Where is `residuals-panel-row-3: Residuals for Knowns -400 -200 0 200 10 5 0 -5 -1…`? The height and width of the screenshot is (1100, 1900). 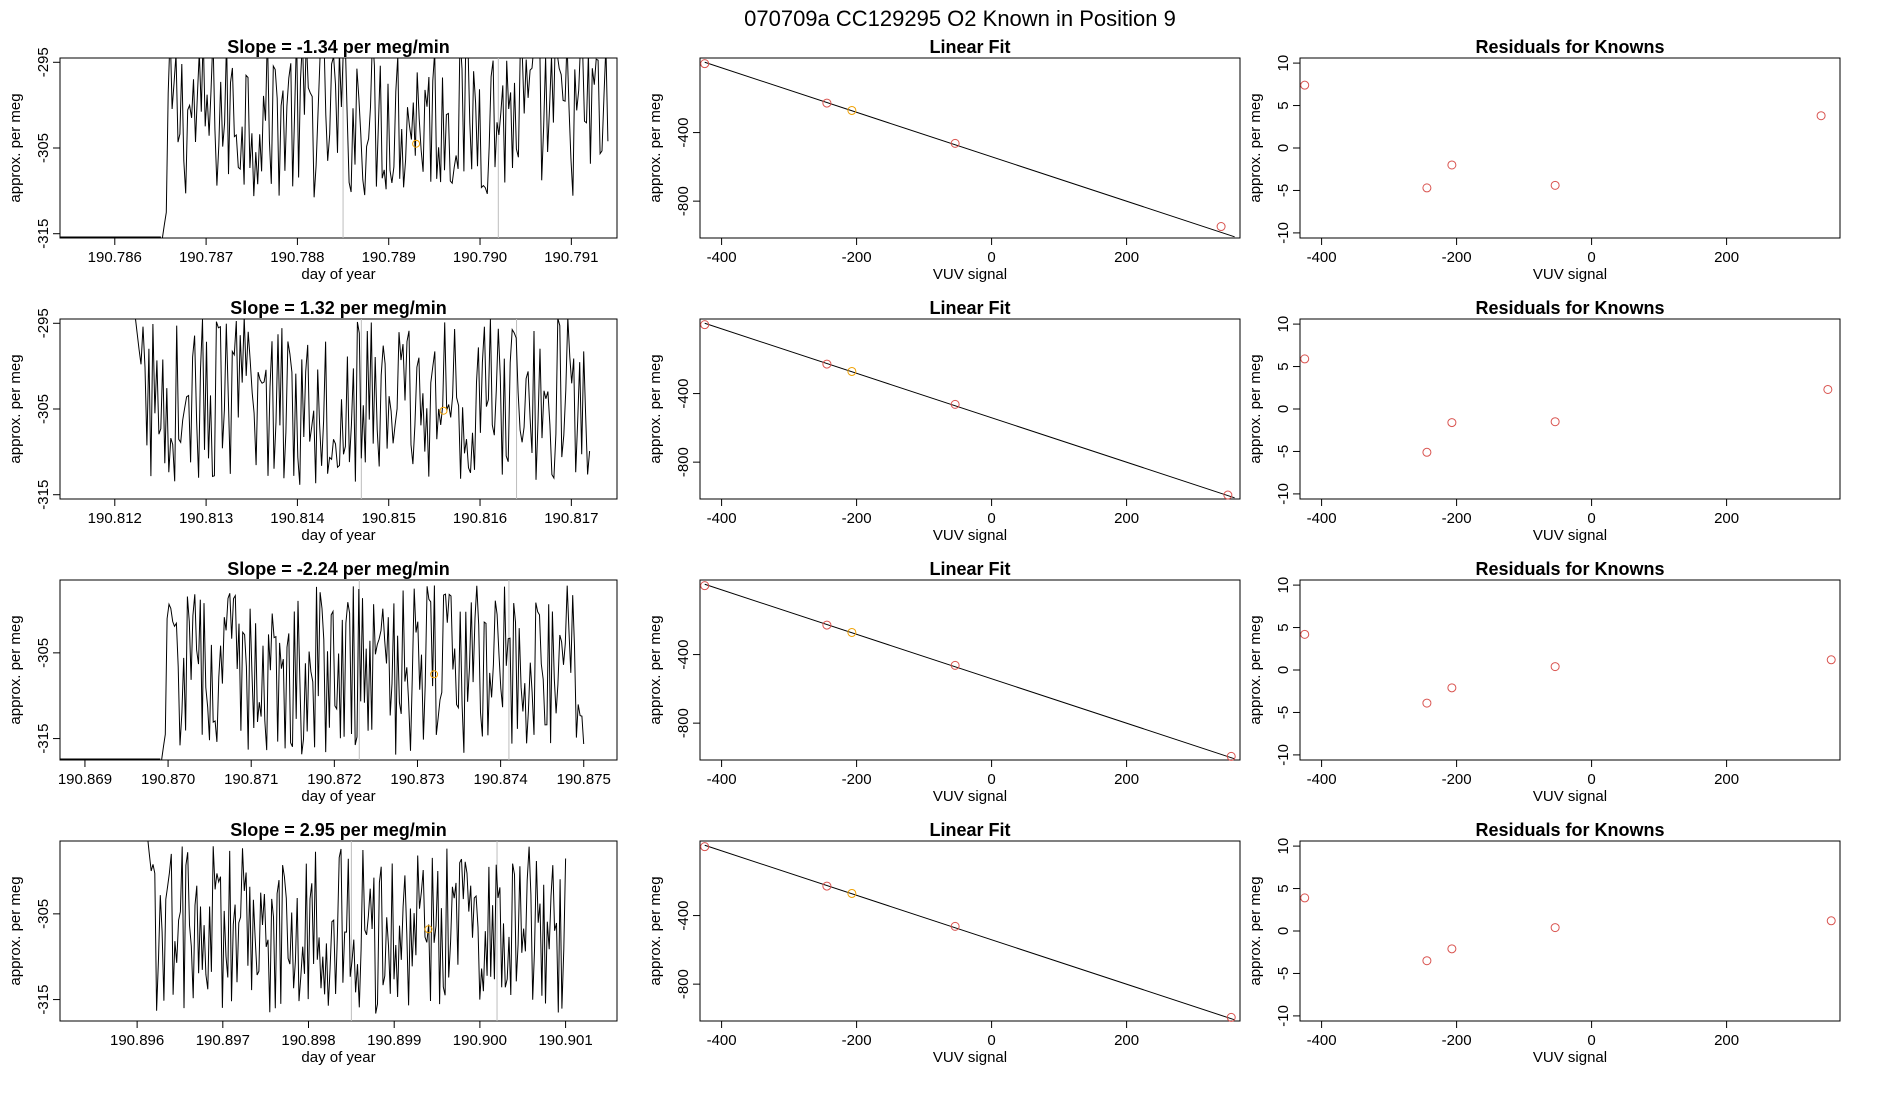
residuals-panel-row-3: Residuals for Knowns -400 -200 0 200 10 5 0 -5 -1… is located at coordinates (1544, 682).